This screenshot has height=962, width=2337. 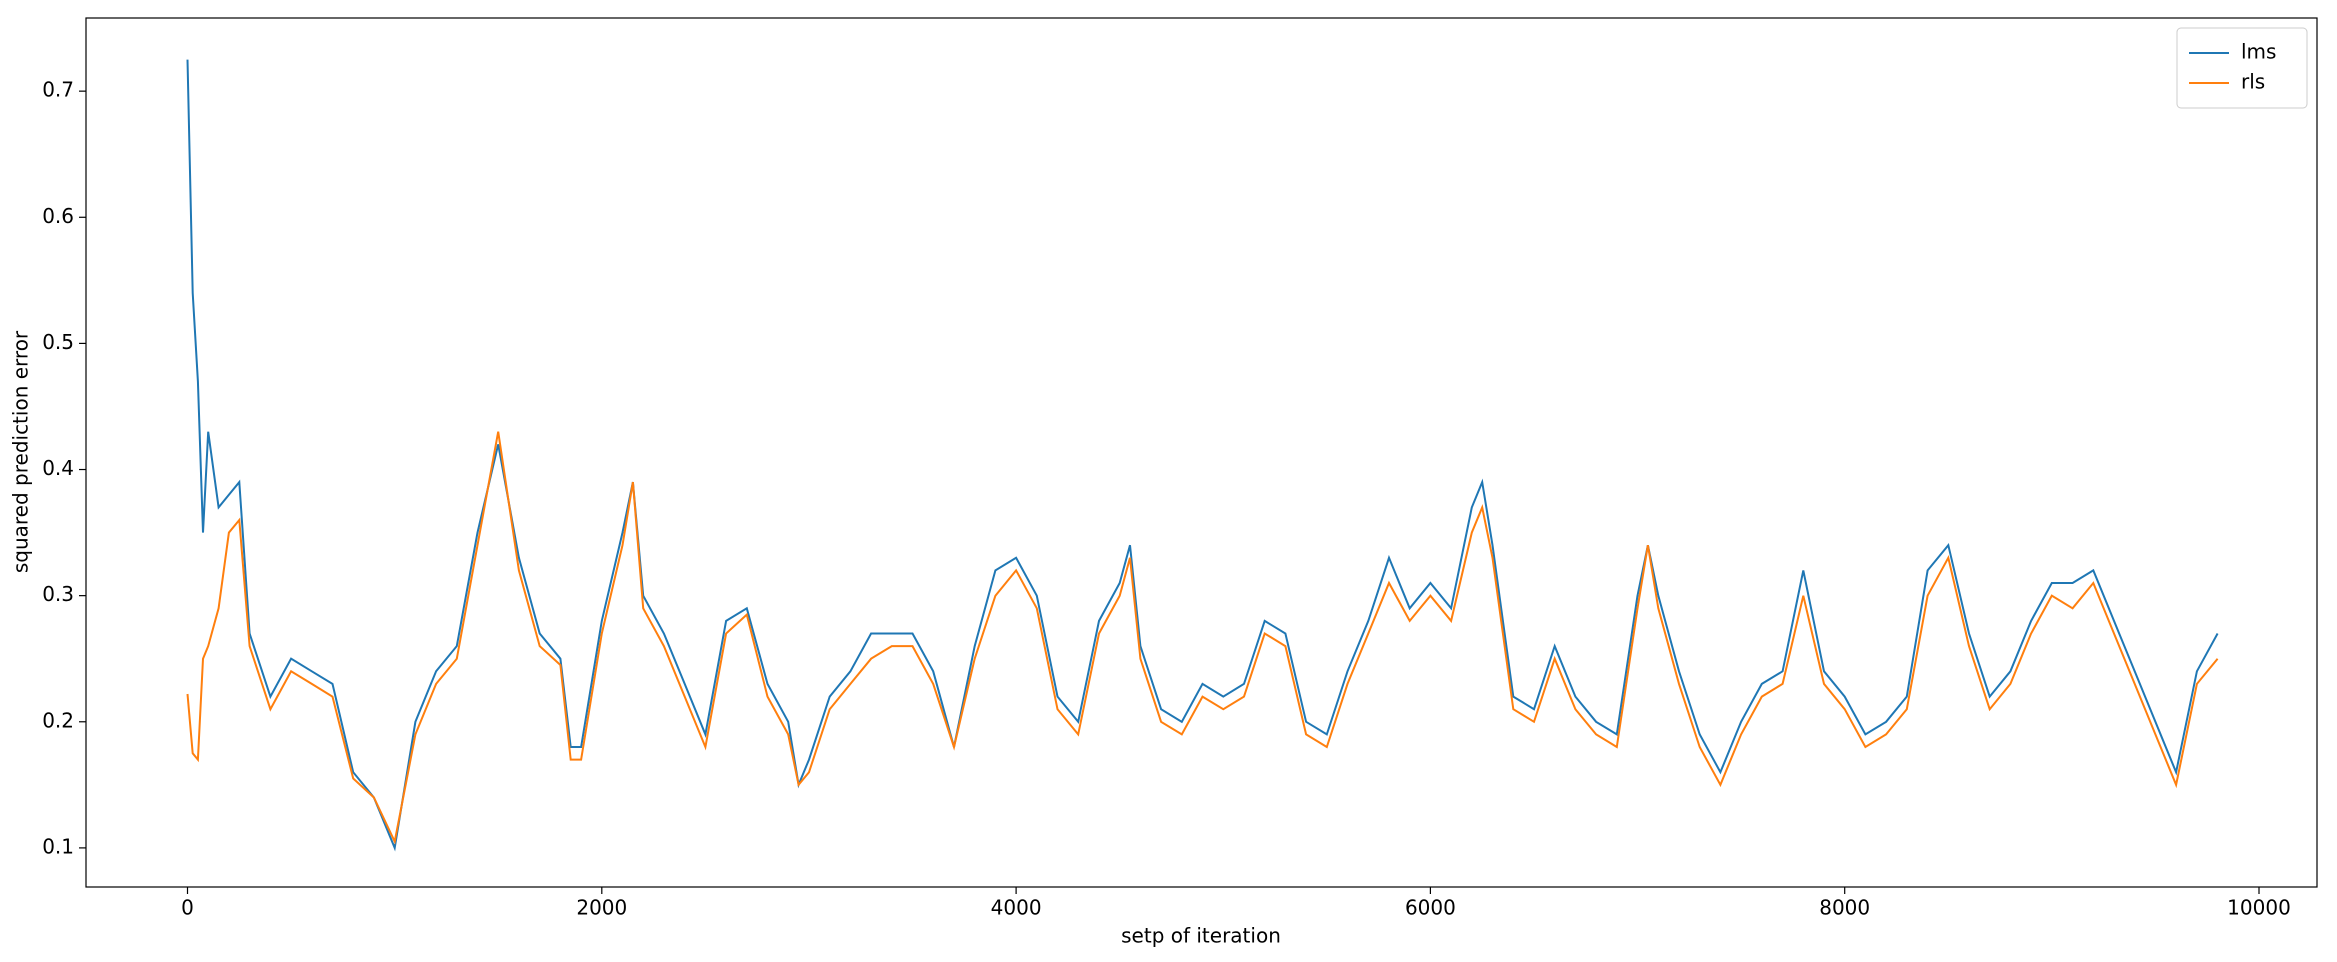 What do you see at coordinates (1844, 908) in the screenshot?
I see `x-tick-label: 8000` at bounding box center [1844, 908].